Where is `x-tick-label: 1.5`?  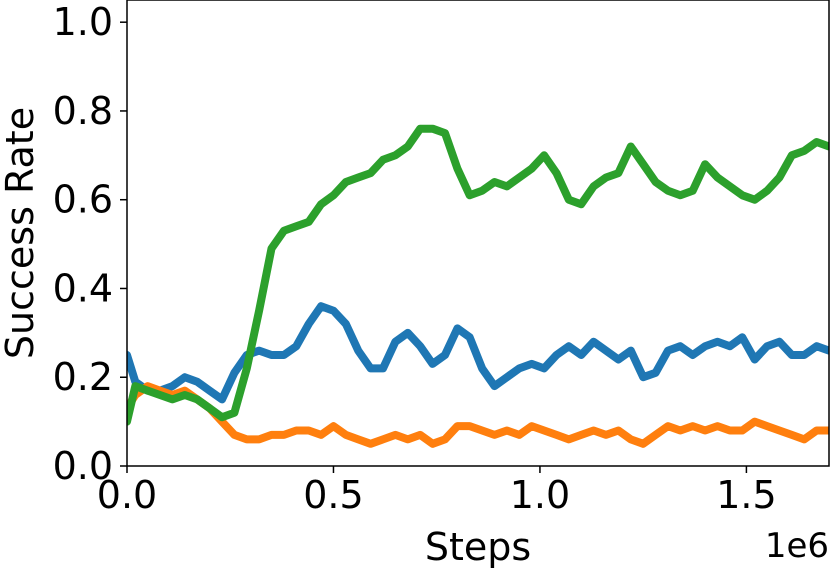 x-tick-label: 1.5 is located at coordinates (746, 495).